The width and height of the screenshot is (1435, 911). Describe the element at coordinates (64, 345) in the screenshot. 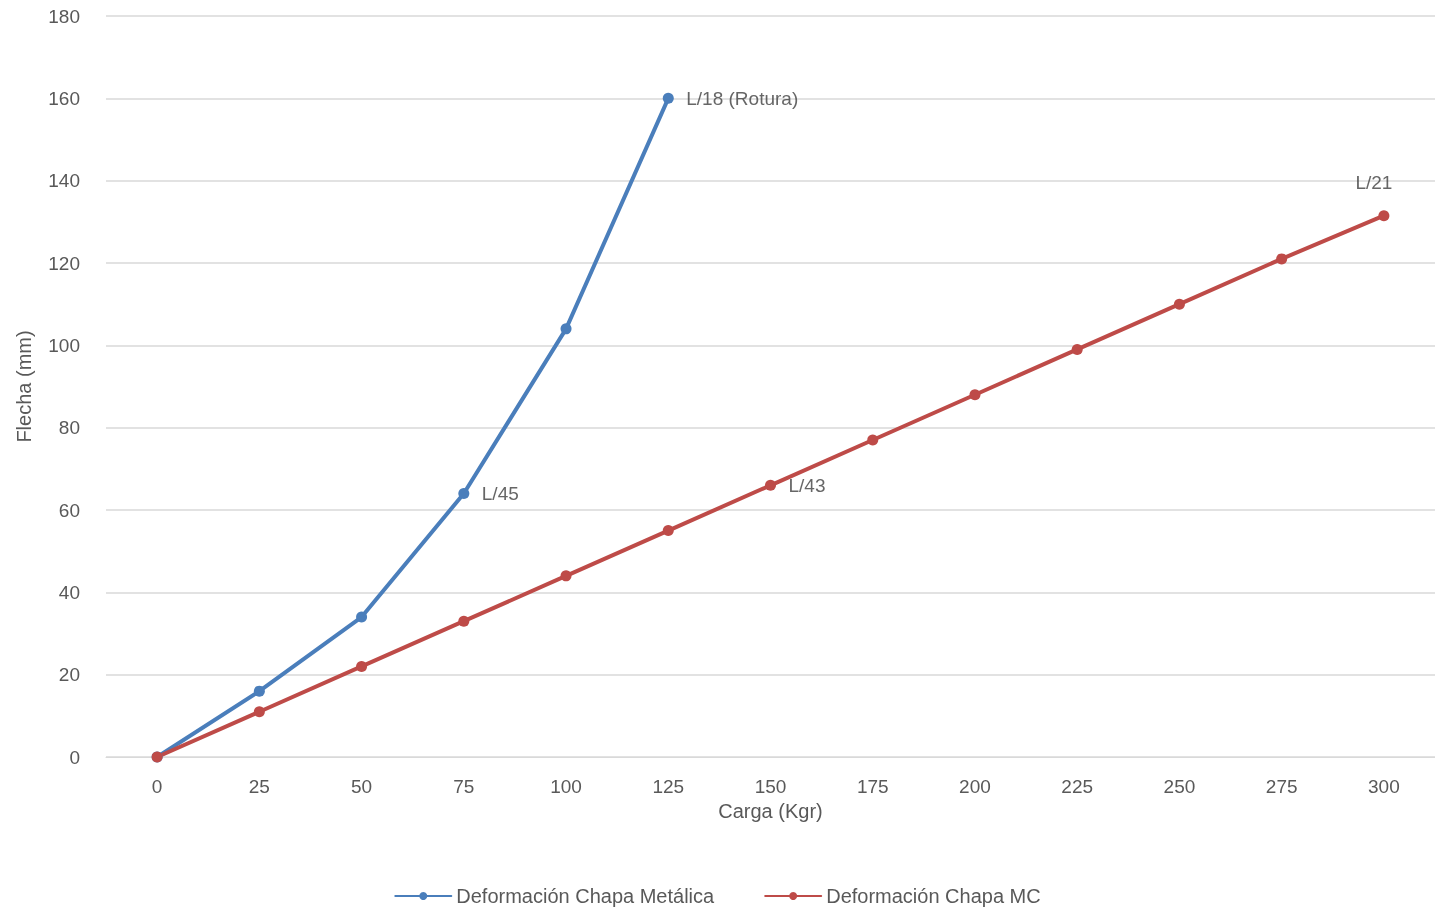

I see `y-tick-label: 100` at that location.